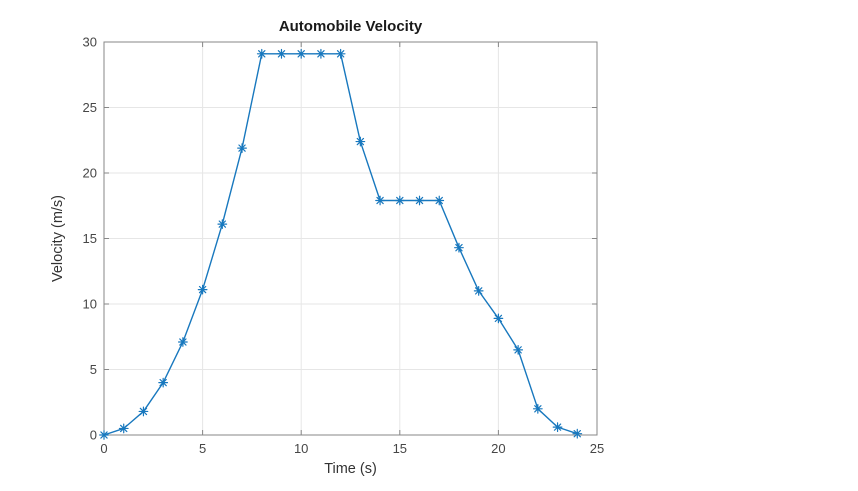 The height and width of the screenshot is (491, 858). I want to click on y-tick-label: 25, so click(90, 107).